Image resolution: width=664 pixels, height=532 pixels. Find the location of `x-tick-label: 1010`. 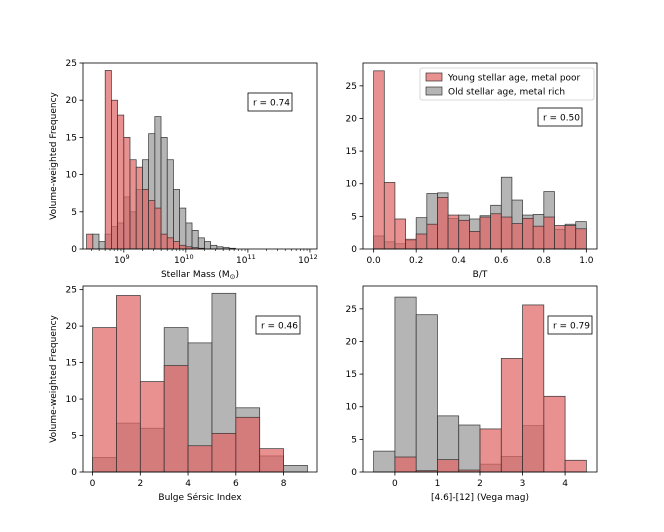

x-tick-label: 1010 is located at coordinates (184, 259).